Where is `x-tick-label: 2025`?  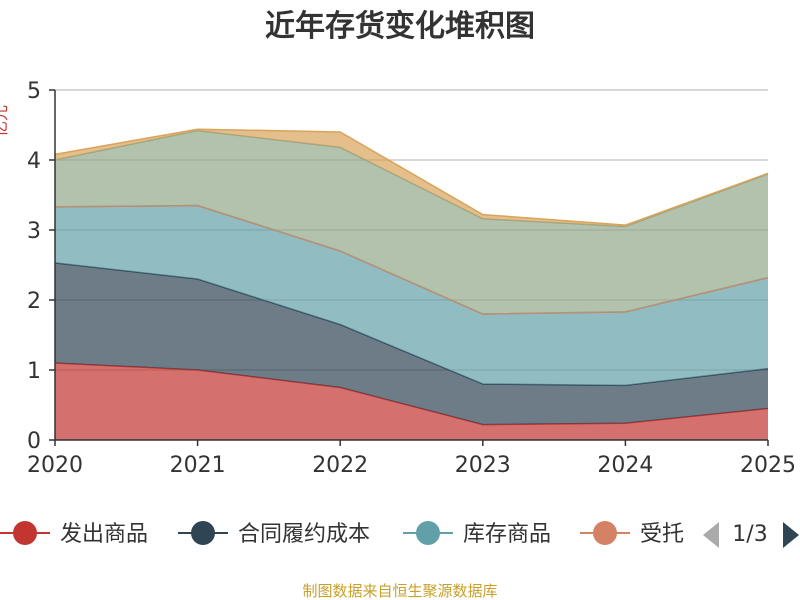 x-tick-label: 2025 is located at coordinates (768, 465).